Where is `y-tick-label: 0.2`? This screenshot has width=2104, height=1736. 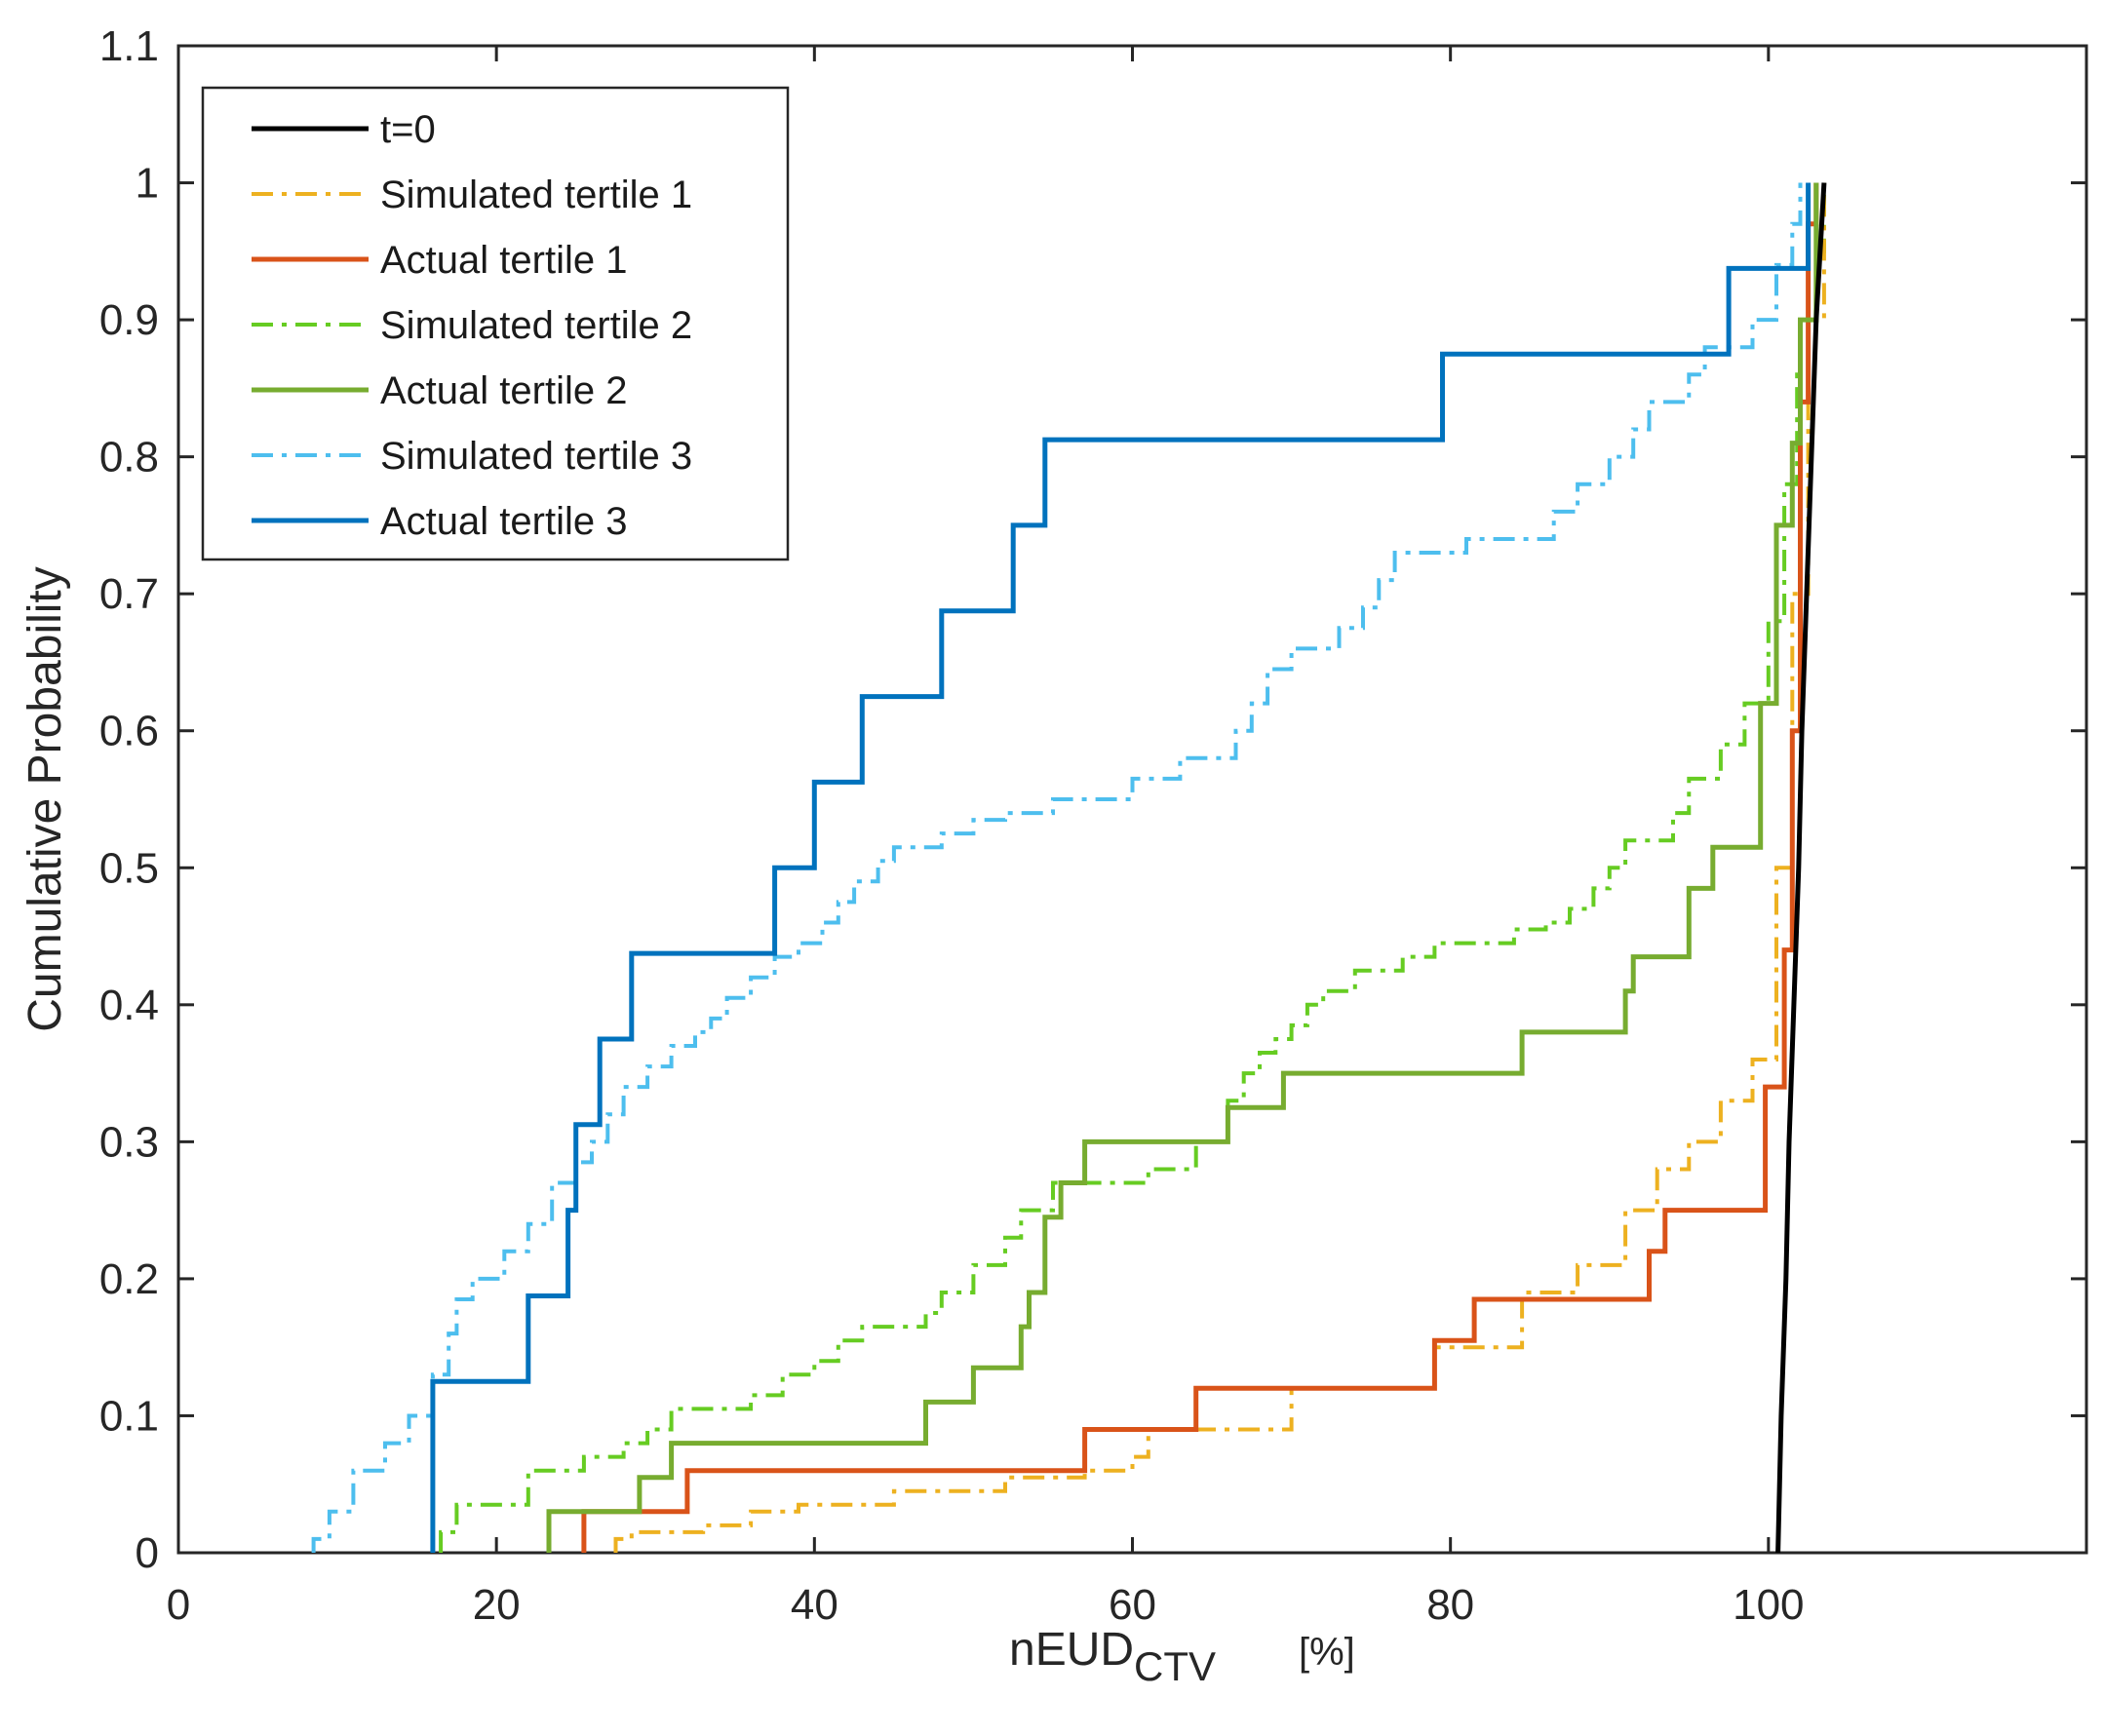
y-tick-label: 0.2 is located at coordinates (129, 1279).